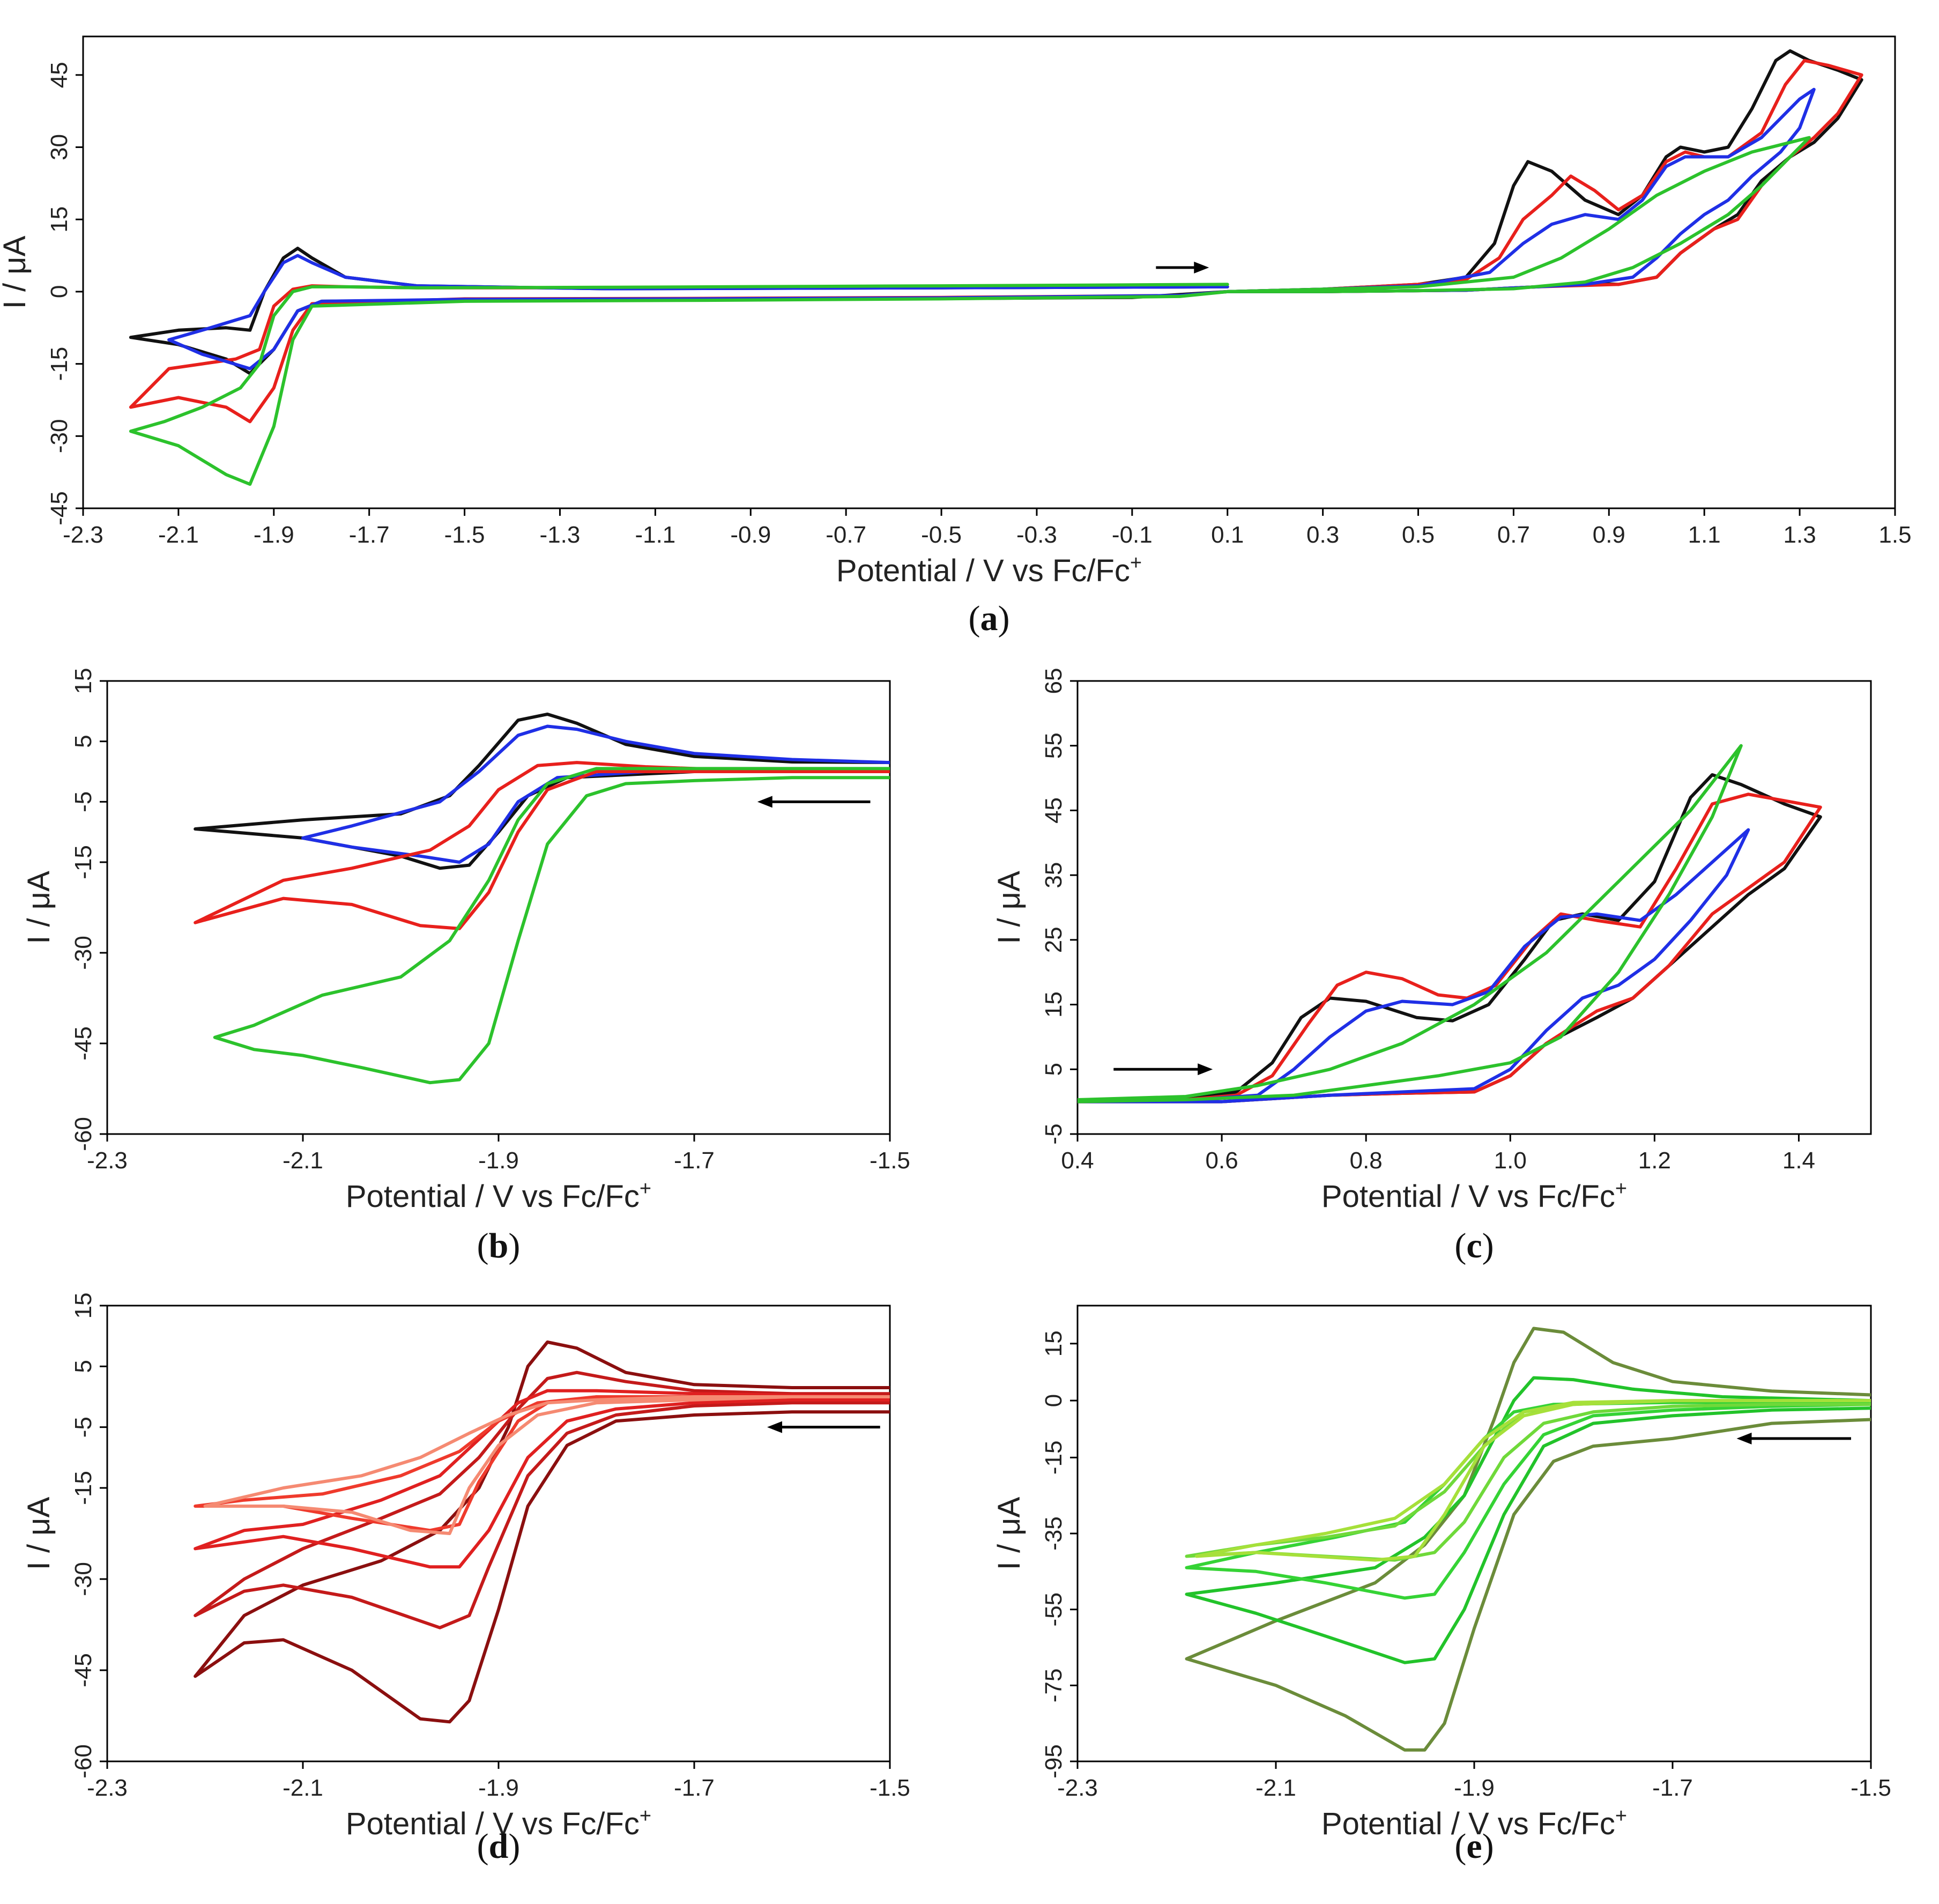 This screenshot has height=1904, width=1939. Describe the element at coordinates (1054, 1609) in the screenshot. I see `y-tick-label: -55` at that location.